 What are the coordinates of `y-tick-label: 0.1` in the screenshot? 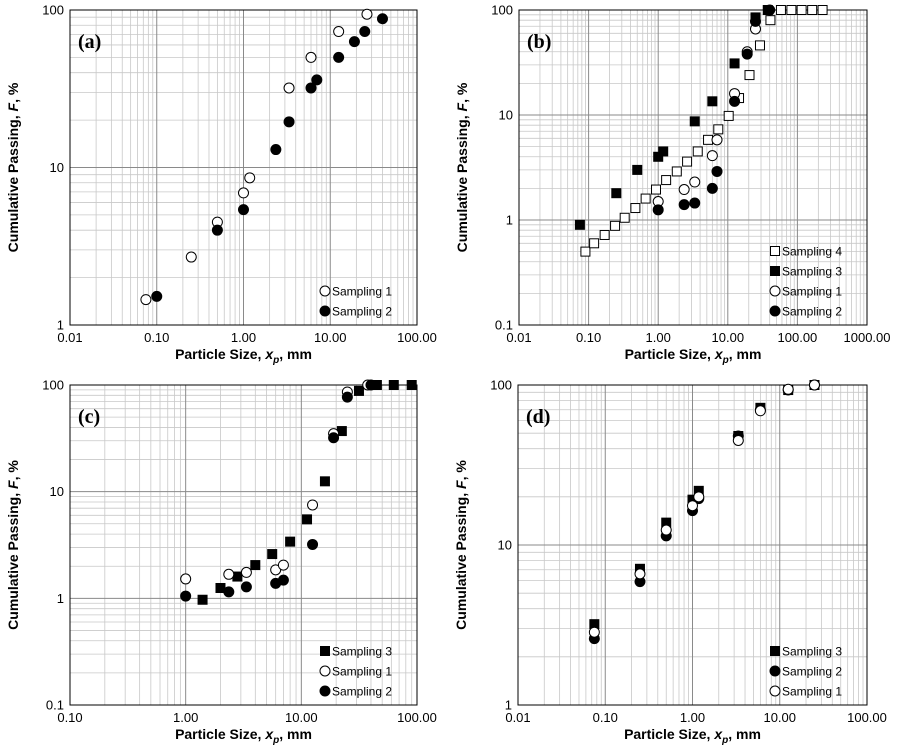 It's located at (55, 705).